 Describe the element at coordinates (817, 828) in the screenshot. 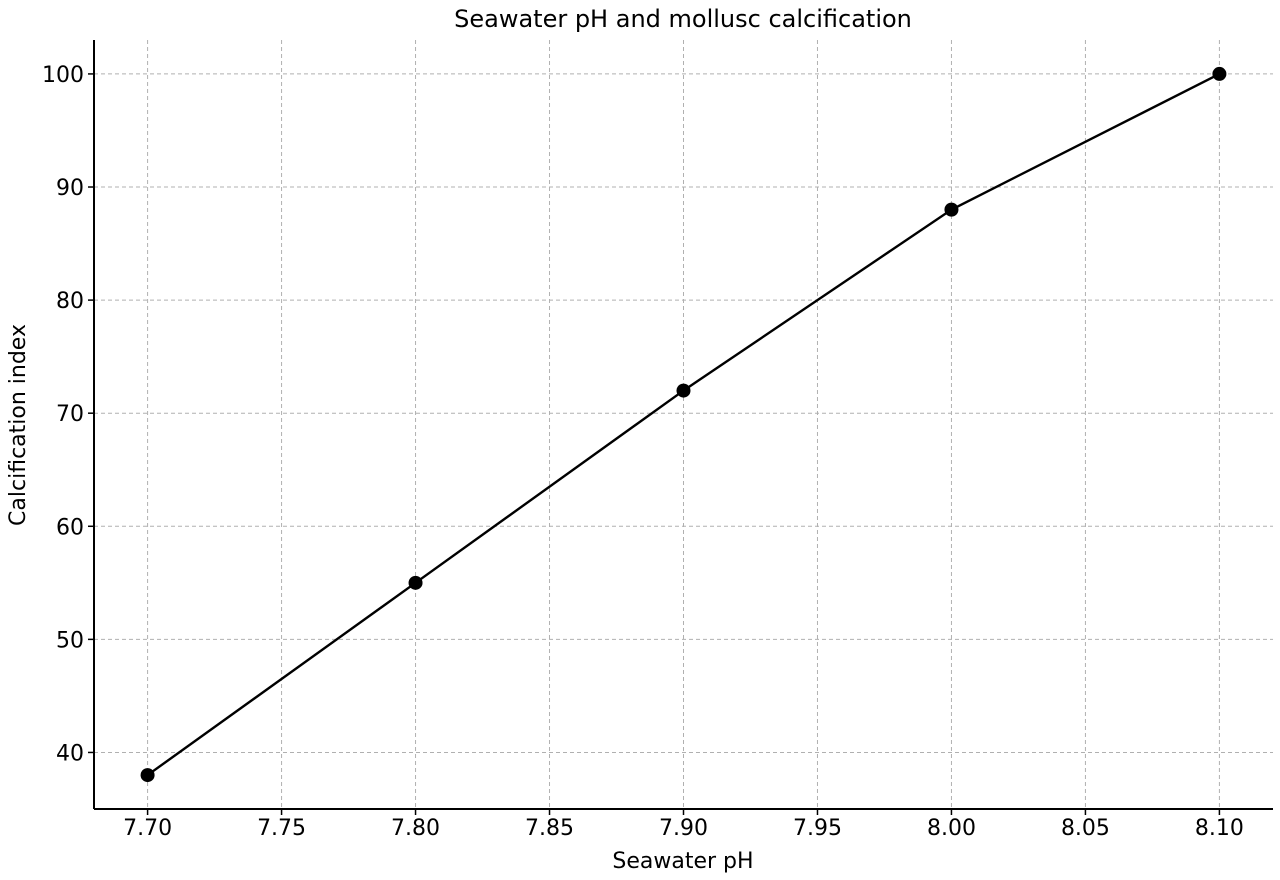

I see `x-tick-label: 7.95` at that location.